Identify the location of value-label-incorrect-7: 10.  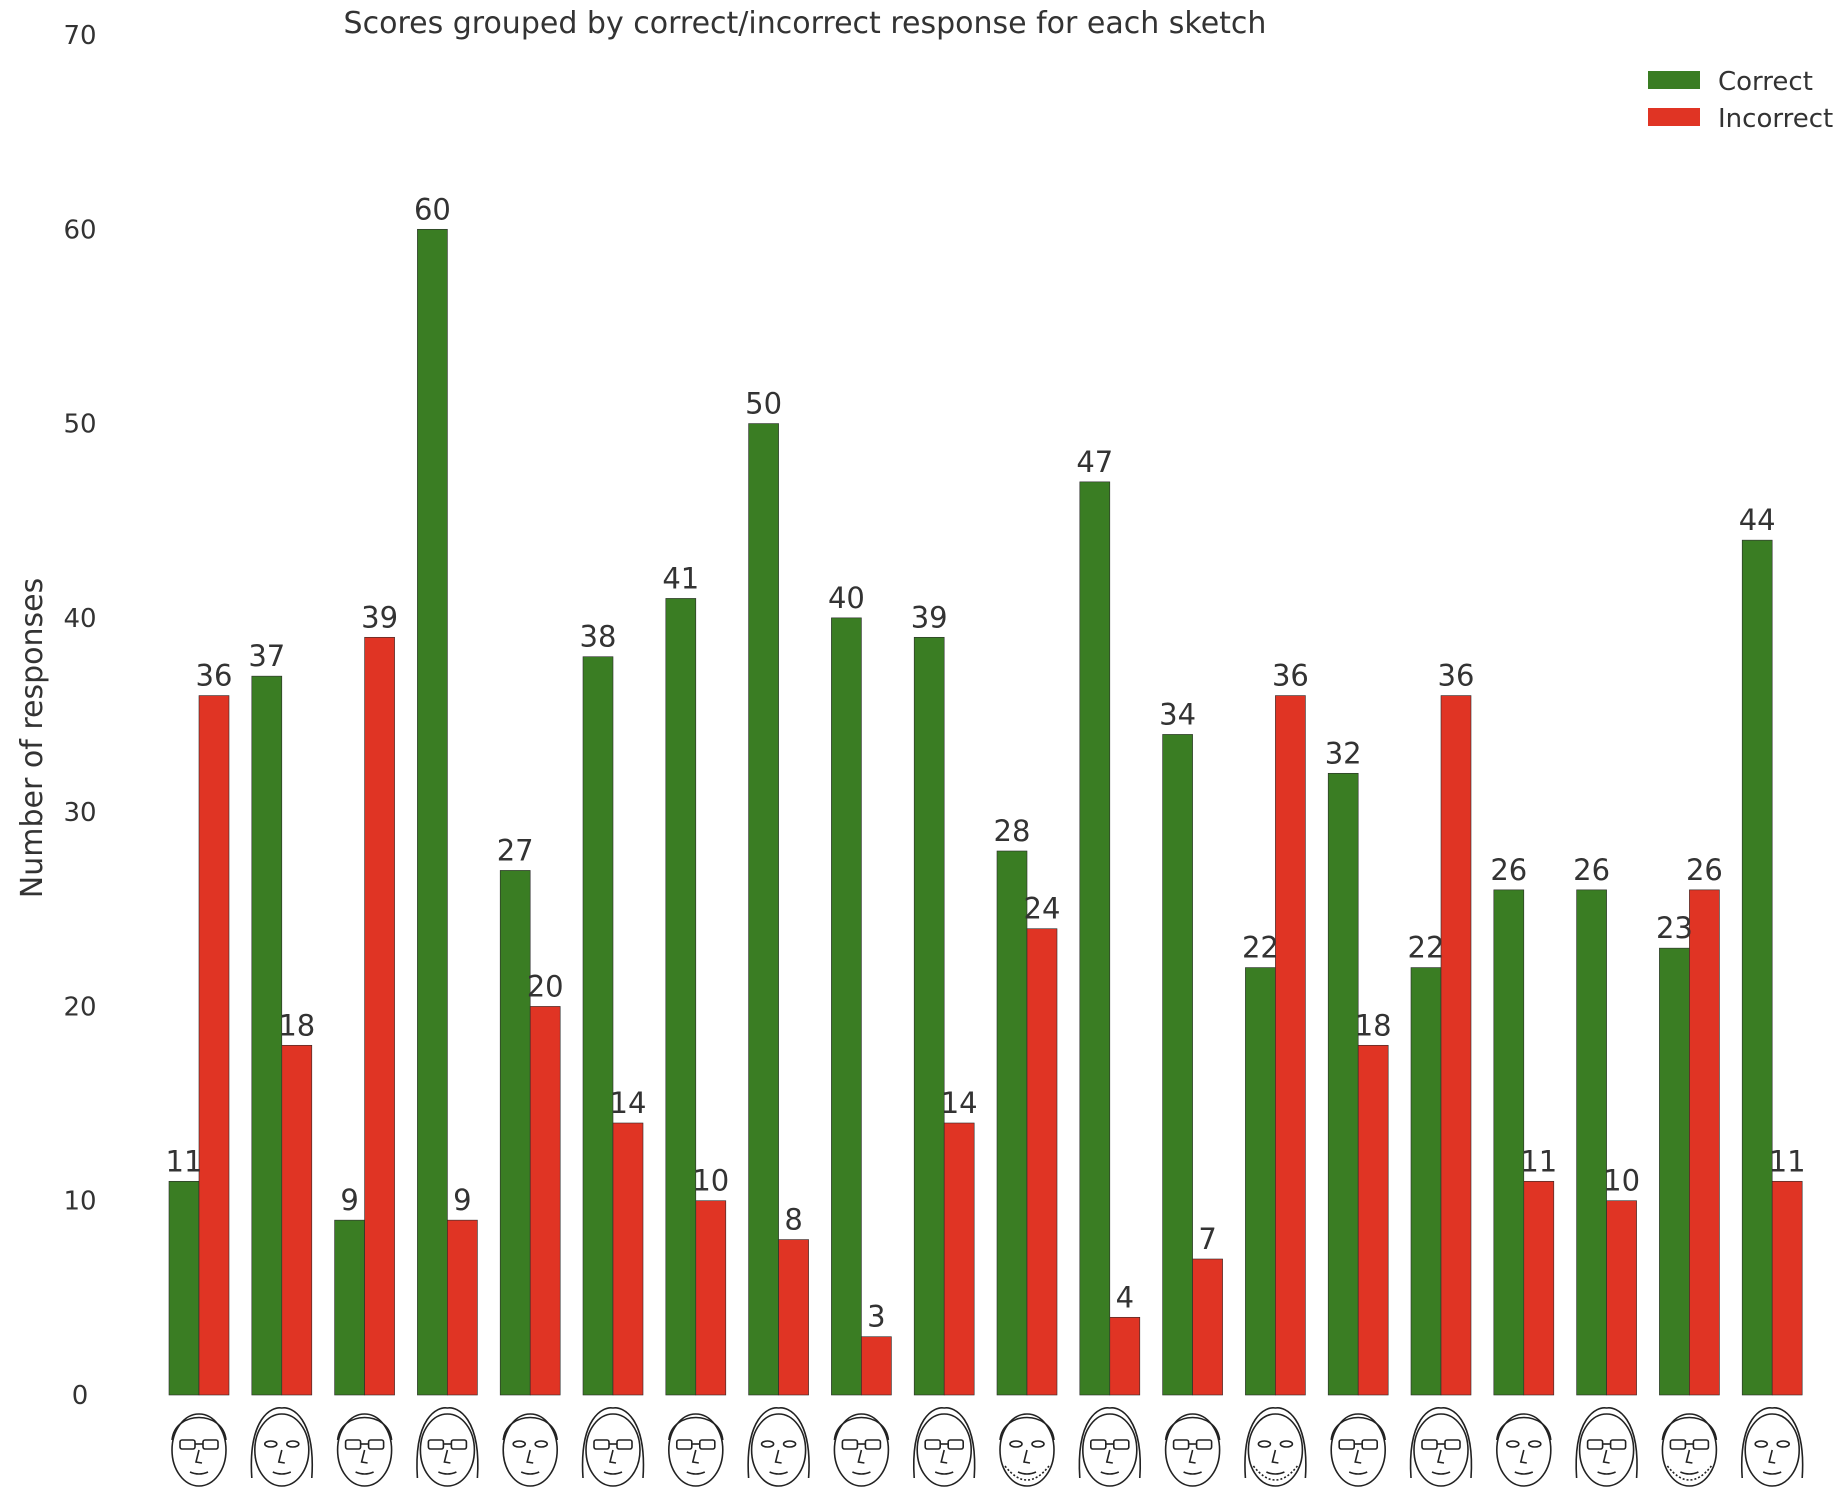
(710, 1181).